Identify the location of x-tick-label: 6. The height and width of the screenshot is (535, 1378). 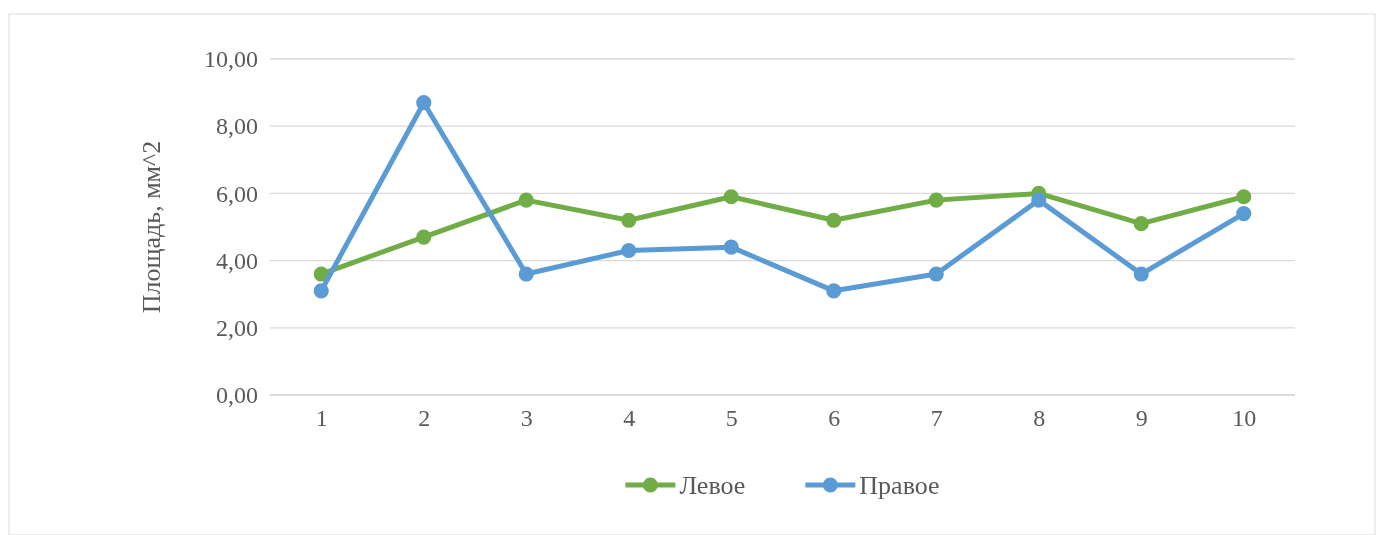
(834, 418).